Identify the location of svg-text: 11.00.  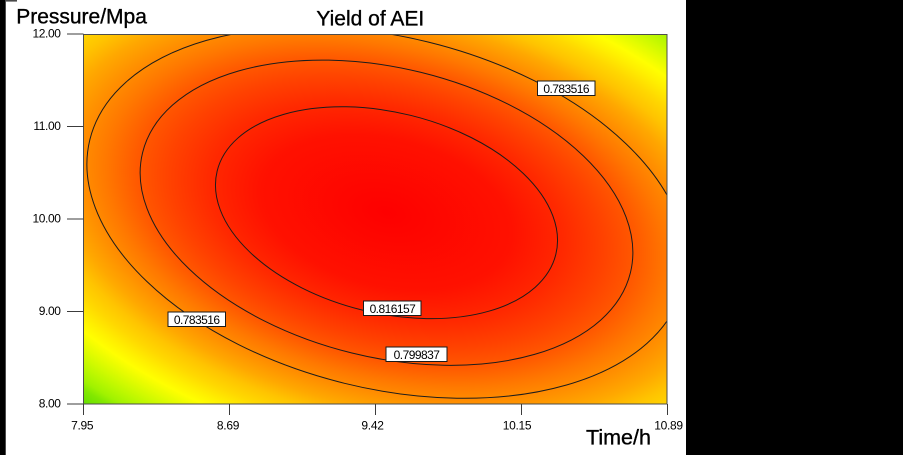
(47, 126).